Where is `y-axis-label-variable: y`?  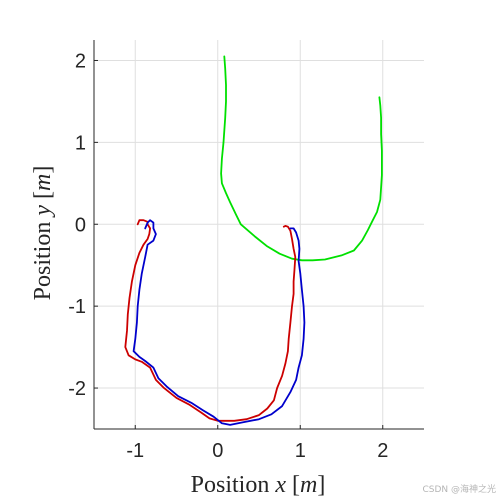
y-axis-label-variable: y is located at coordinates (43, 211).